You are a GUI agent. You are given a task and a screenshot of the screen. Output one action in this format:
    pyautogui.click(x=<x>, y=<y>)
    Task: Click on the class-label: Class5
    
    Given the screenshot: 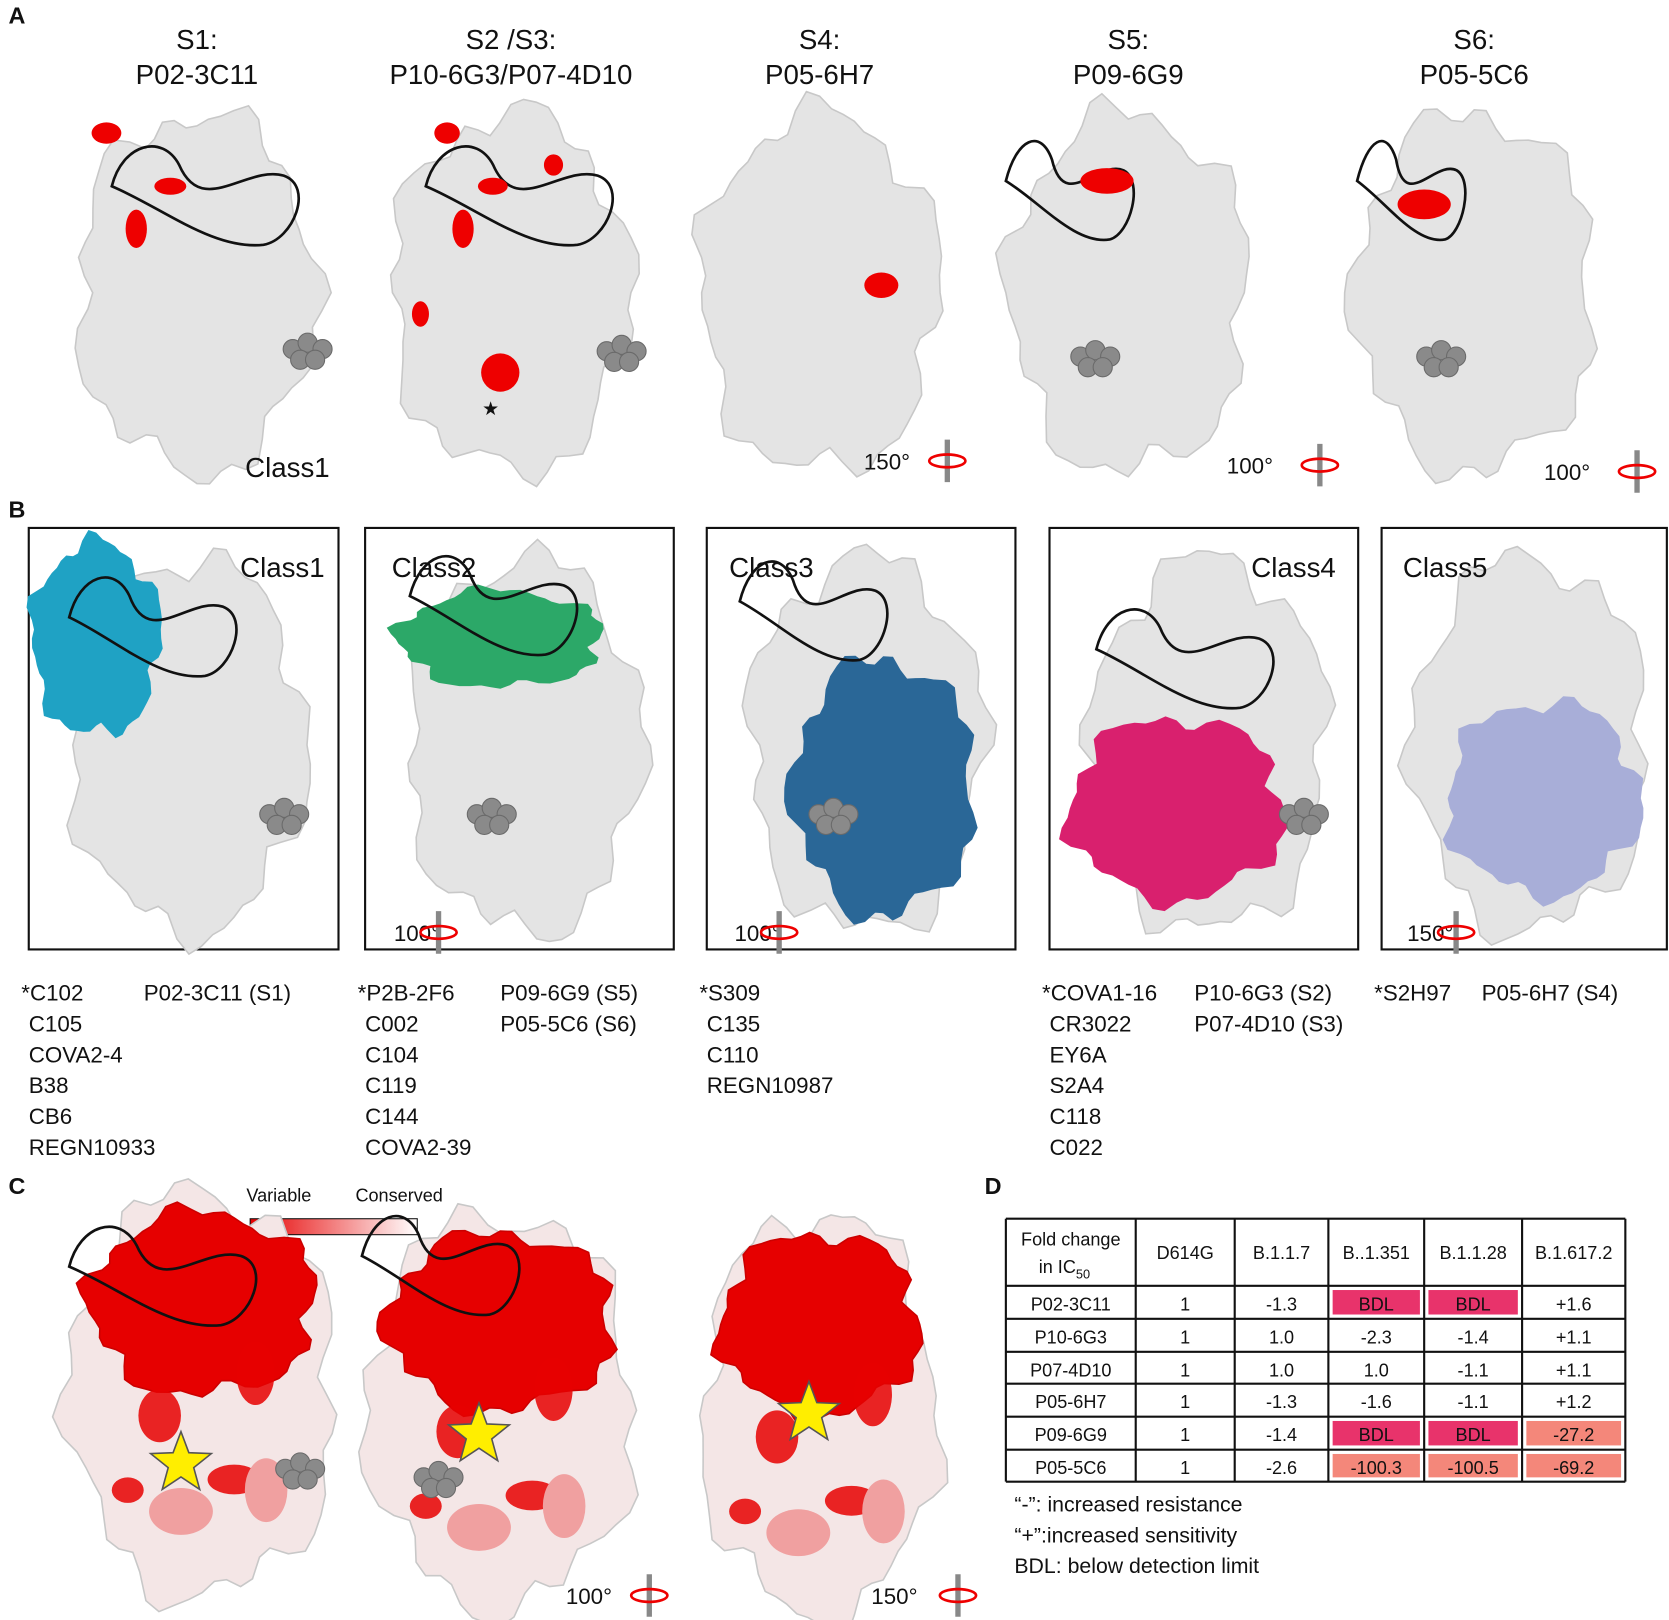 What is the action you would take?
    pyautogui.click(x=1445, y=567)
    